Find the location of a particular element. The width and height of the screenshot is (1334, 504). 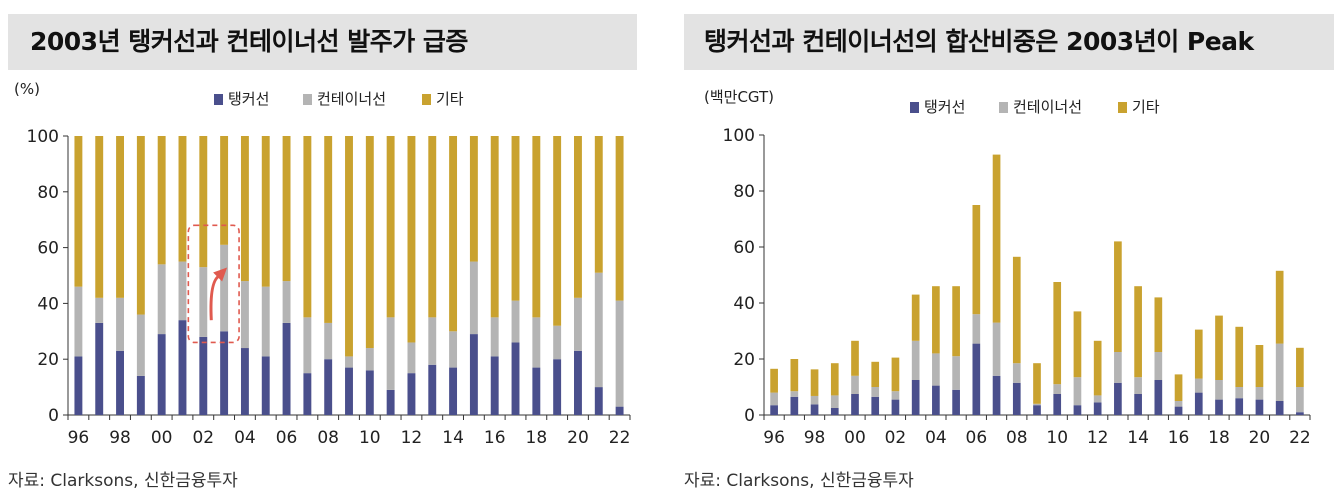

x-tick-label: 18 is located at coordinates (537, 438).